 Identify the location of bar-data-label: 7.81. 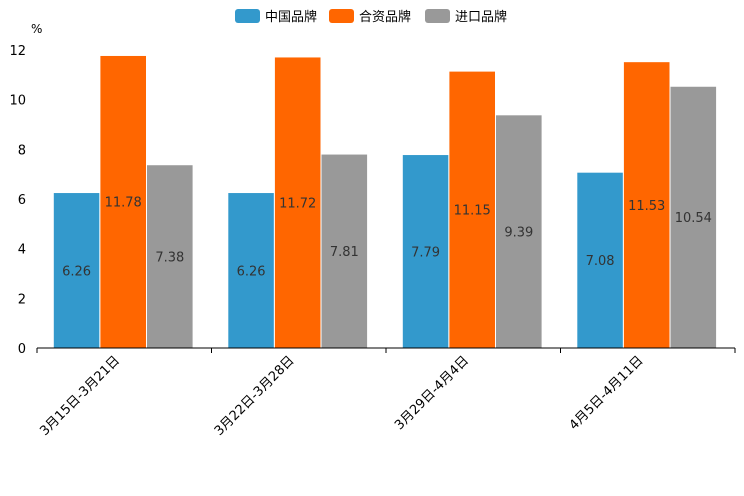
(344, 252).